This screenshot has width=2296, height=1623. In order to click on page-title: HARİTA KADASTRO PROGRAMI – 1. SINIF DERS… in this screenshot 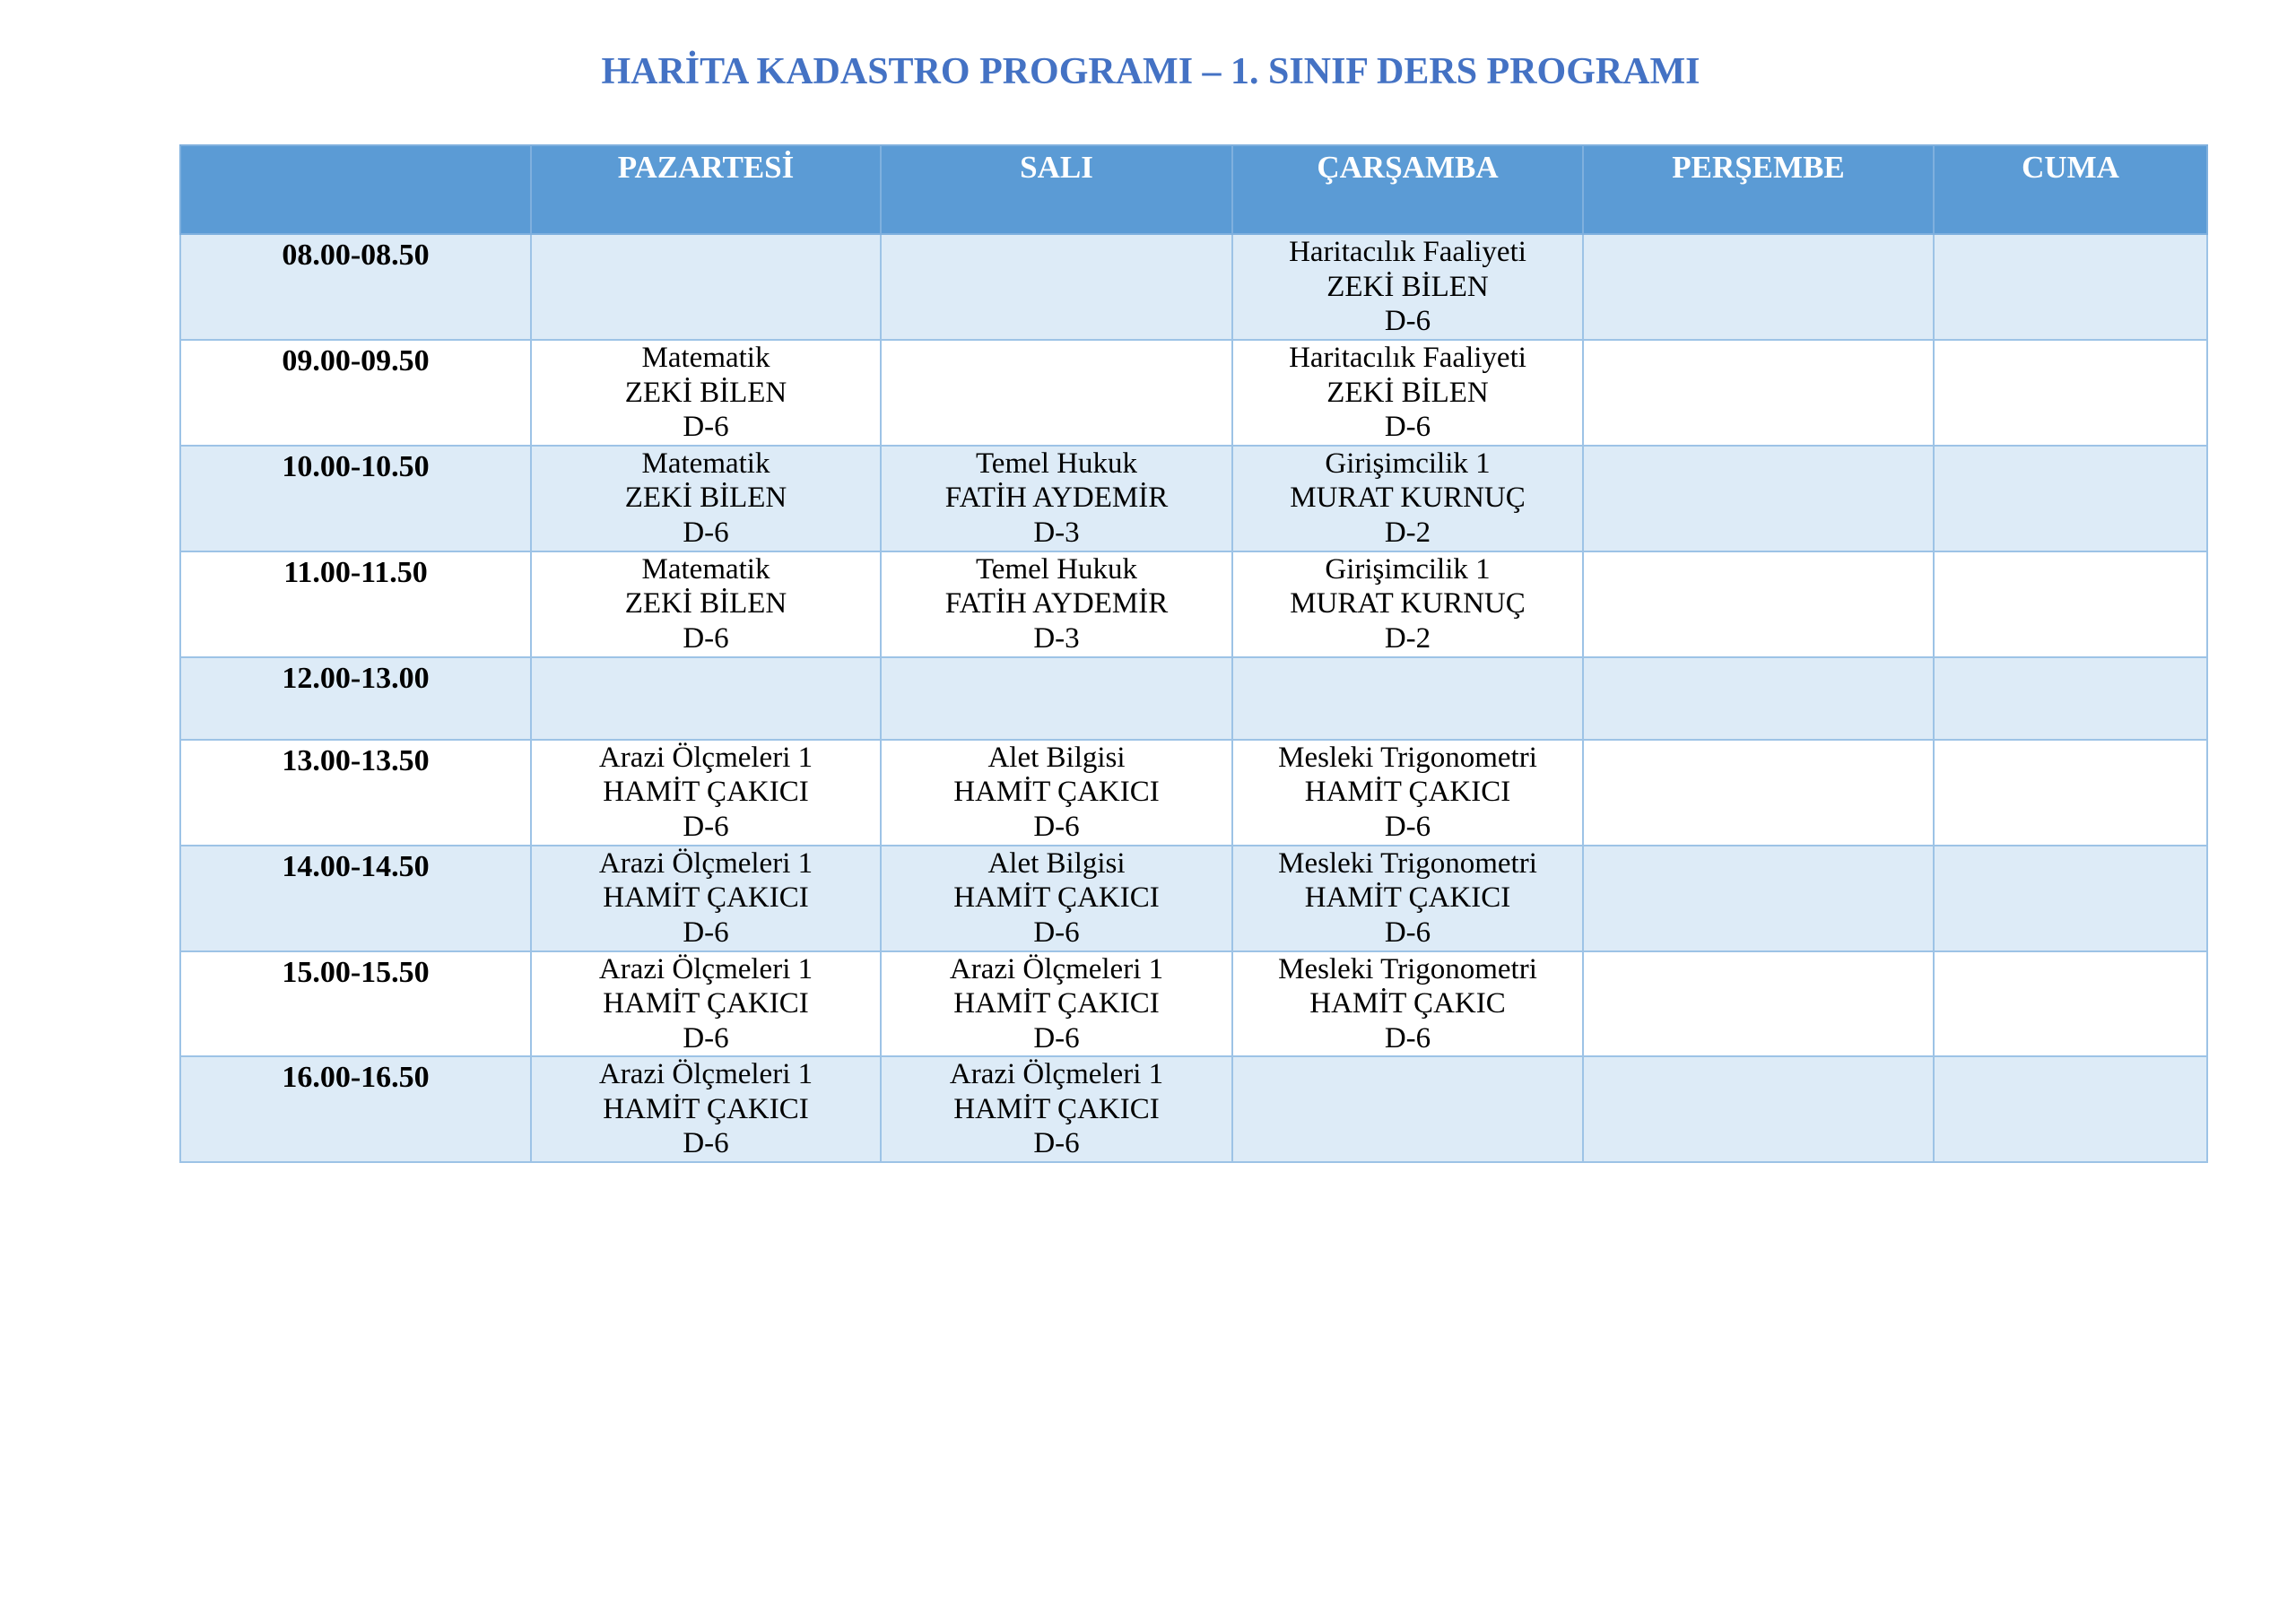, I will do `click(1150, 71)`.